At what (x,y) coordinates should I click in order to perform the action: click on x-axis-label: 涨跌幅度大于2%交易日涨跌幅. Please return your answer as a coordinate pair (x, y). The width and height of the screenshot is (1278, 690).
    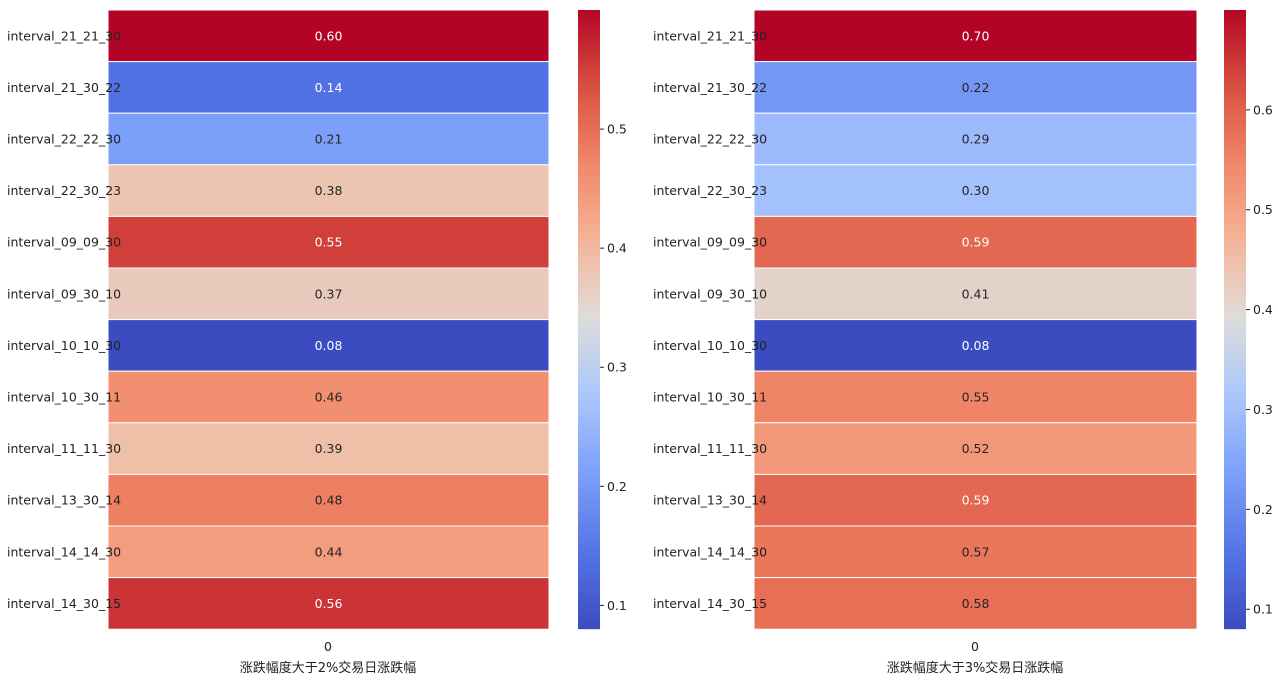
    Looking at the image, I should click on (328, 668).